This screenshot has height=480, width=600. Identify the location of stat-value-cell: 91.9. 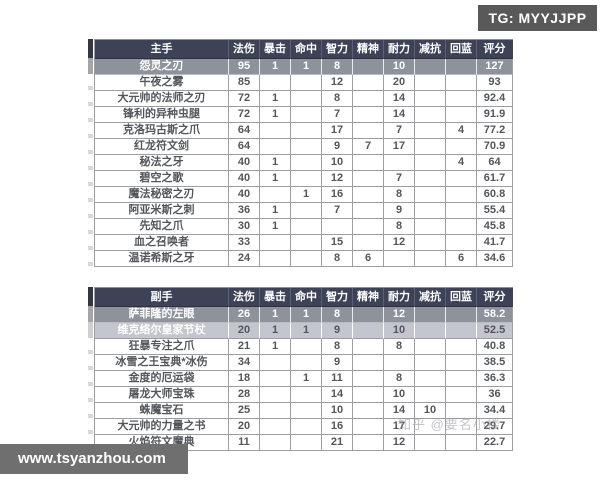
(495, 115).